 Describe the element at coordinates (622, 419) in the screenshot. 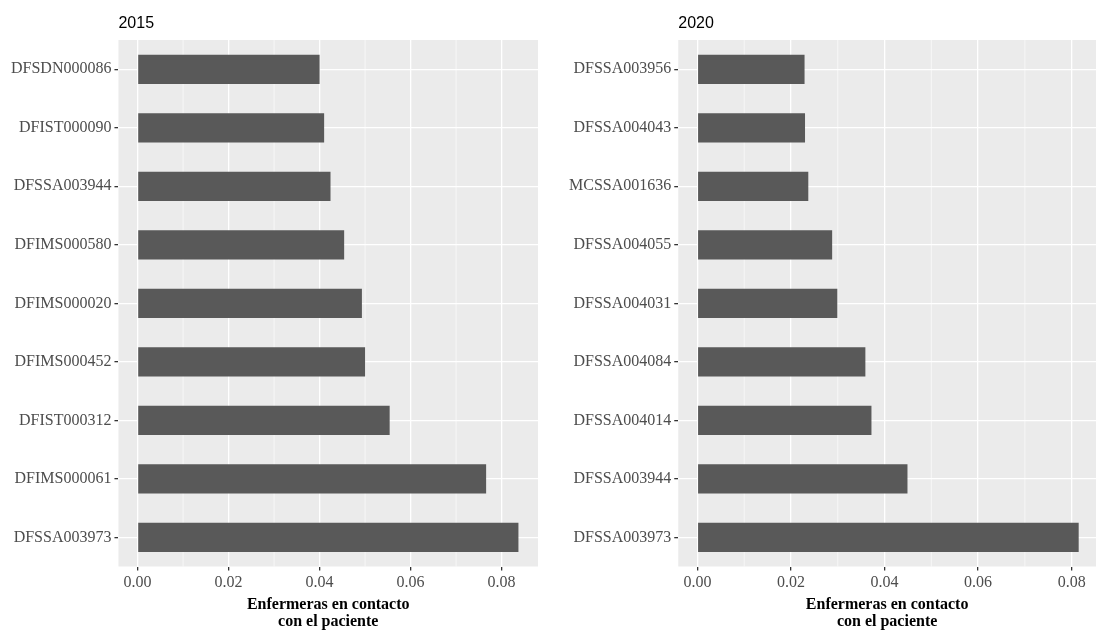

I see `y-tick-label: DFSSA004014` at that location.